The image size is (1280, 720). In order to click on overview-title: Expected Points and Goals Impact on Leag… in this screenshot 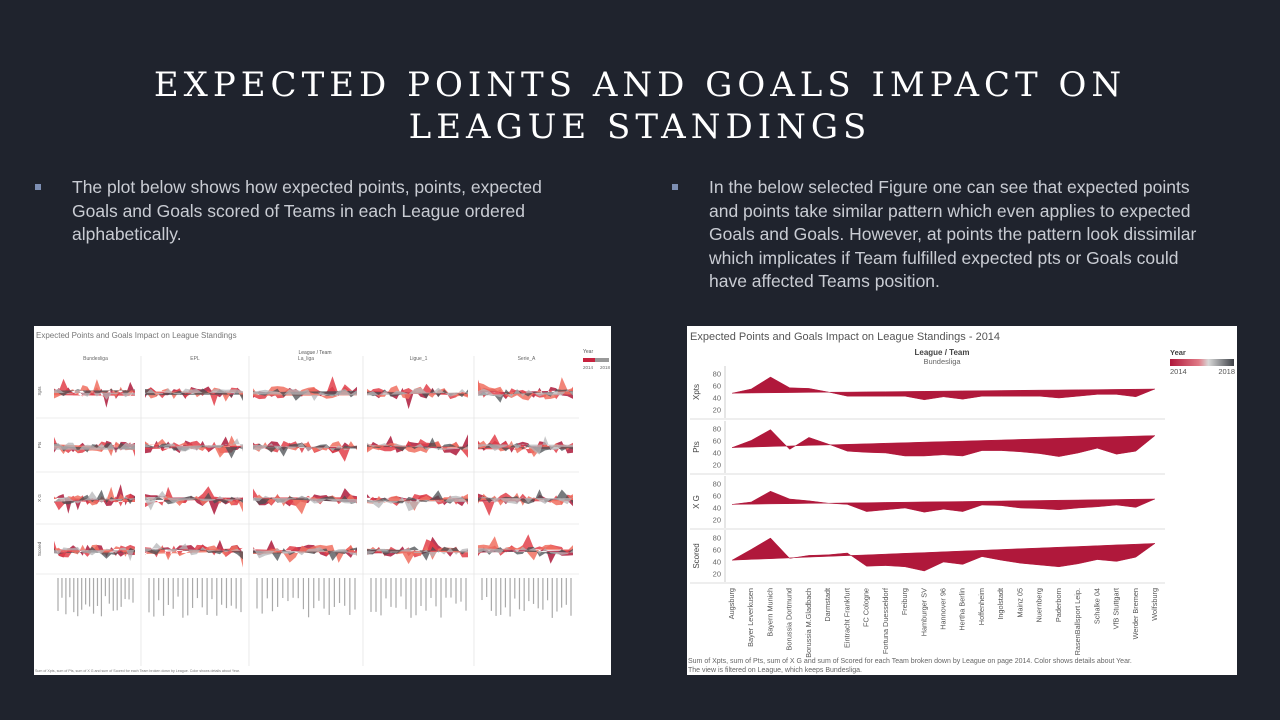, I will do `click(136, 335)`.